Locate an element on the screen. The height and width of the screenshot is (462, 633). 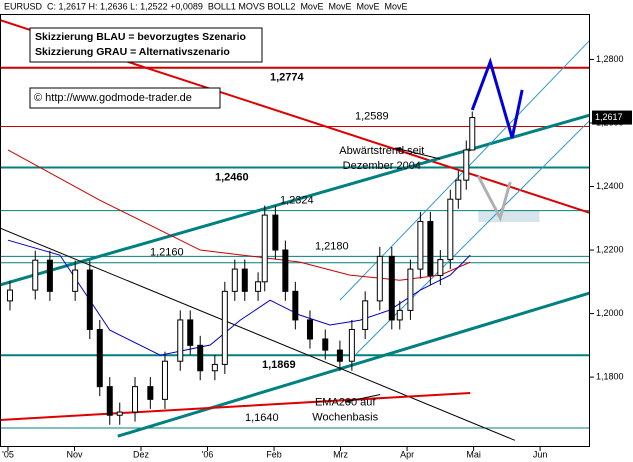
header-item: BOLL1 MOVS BOLL2 is located at coordinates (252, 6).